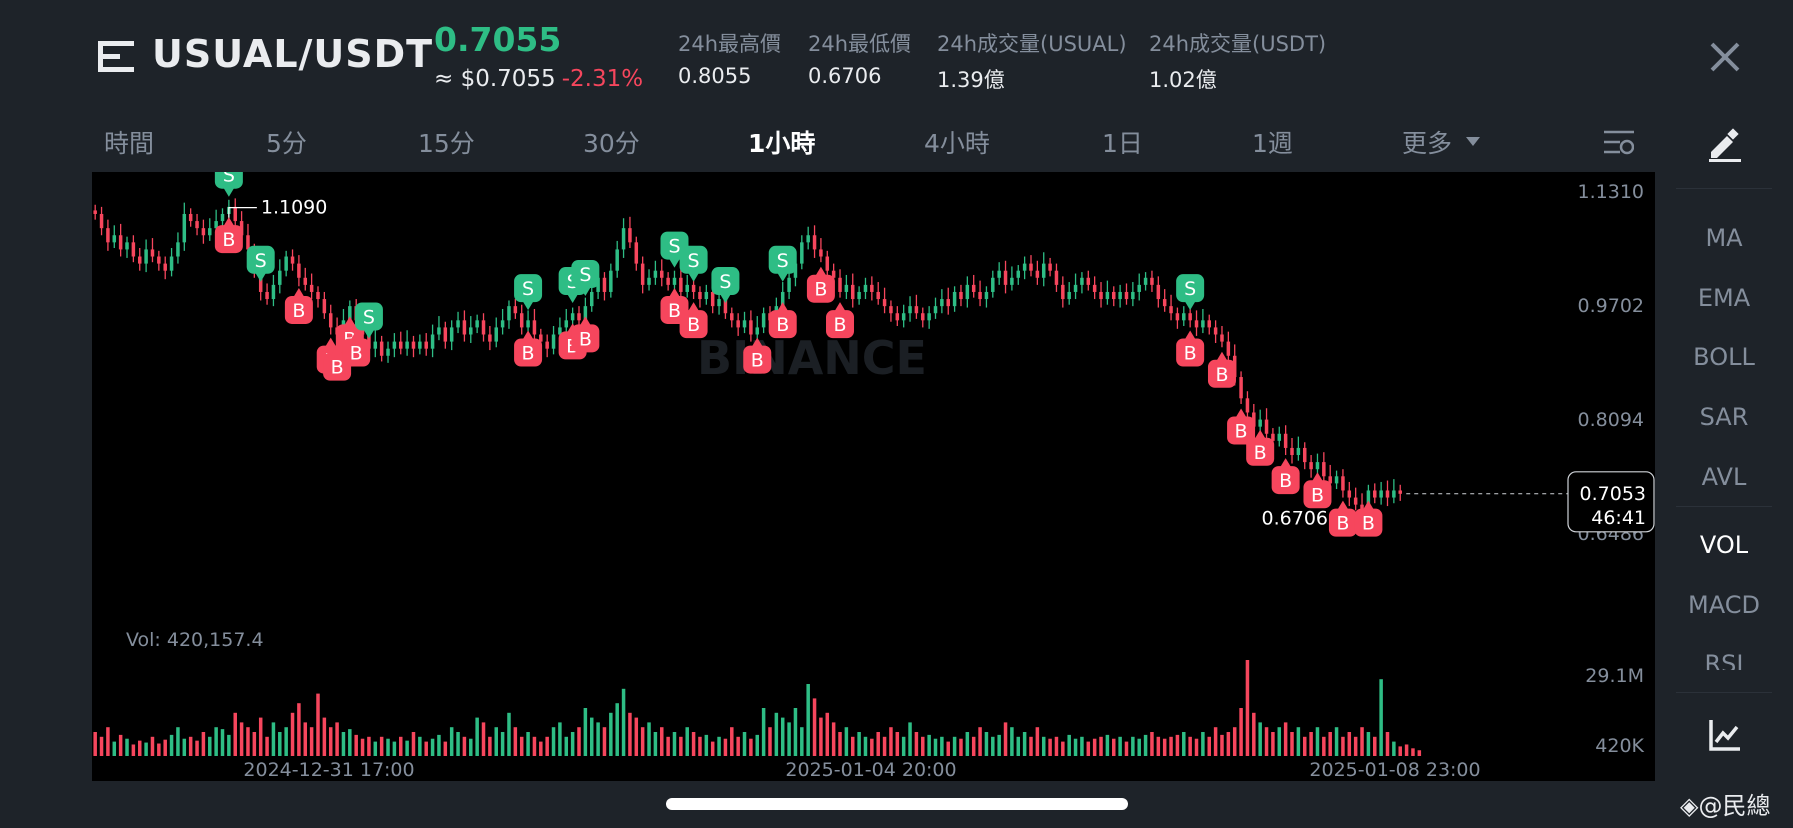  What do you see at coordinates (117, 57) in the screenshot?
I see `menu-icon` at bounding box center [117, 57].